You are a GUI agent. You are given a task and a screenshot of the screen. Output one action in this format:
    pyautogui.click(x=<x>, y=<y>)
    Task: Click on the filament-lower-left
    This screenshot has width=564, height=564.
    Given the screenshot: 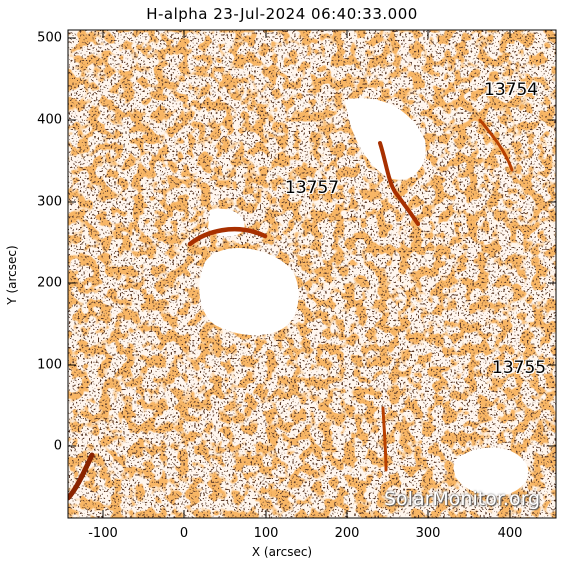 What is the action you would take?
    pyautogui.click(x=81, y=476)
    